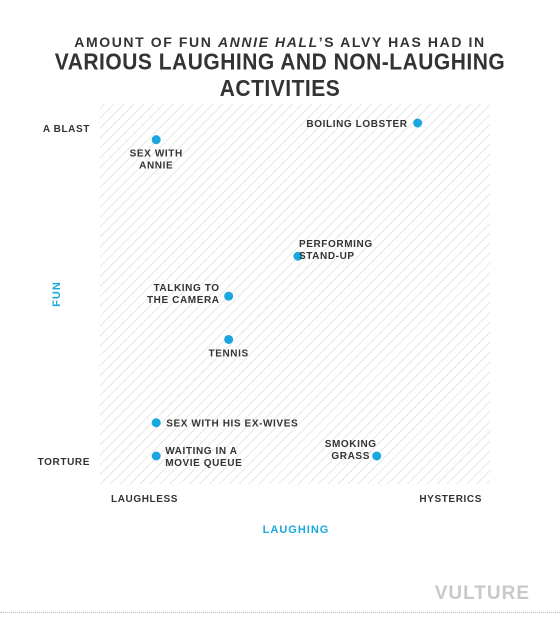 This screenshot has height=619, width=560. I want to click on y-tick-label: A BLAST, so click(66, 129).